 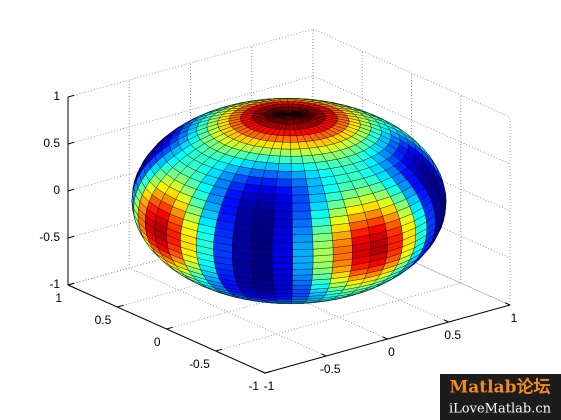 I want to click on watermark-title: Matlab论坛, so click(x=499, y=387).